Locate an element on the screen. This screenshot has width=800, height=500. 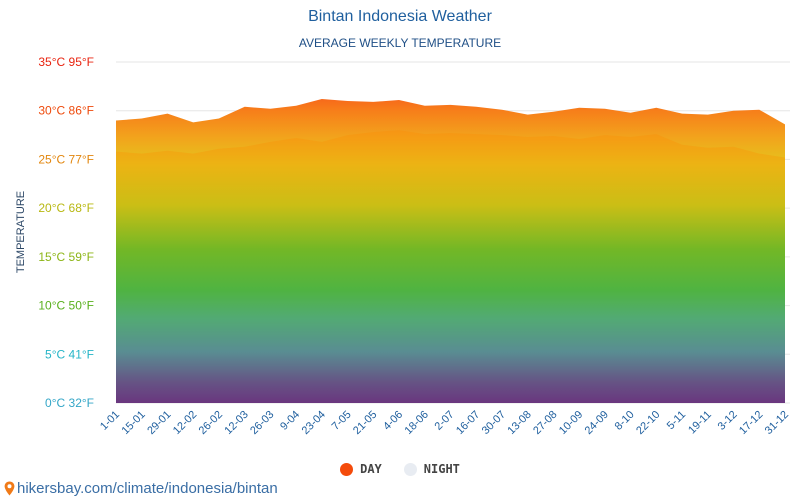
x-tick-label: 10-09 is located at coordinates (571, 423).